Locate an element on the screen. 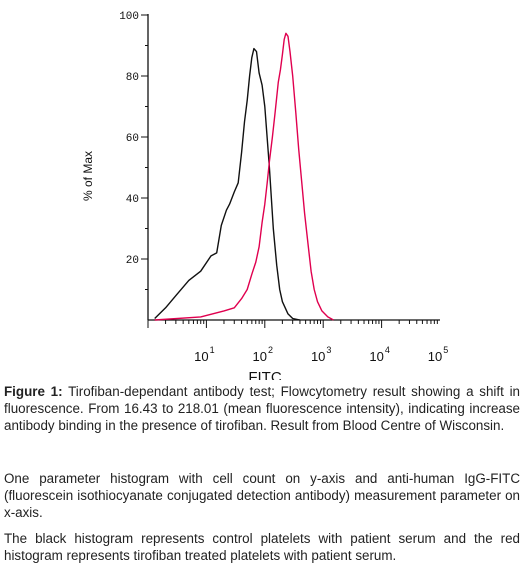 Image resolution: width=528 pixels, height=573 pixels. x-tick-exponent: 3 is located at coordinates (328, 350).